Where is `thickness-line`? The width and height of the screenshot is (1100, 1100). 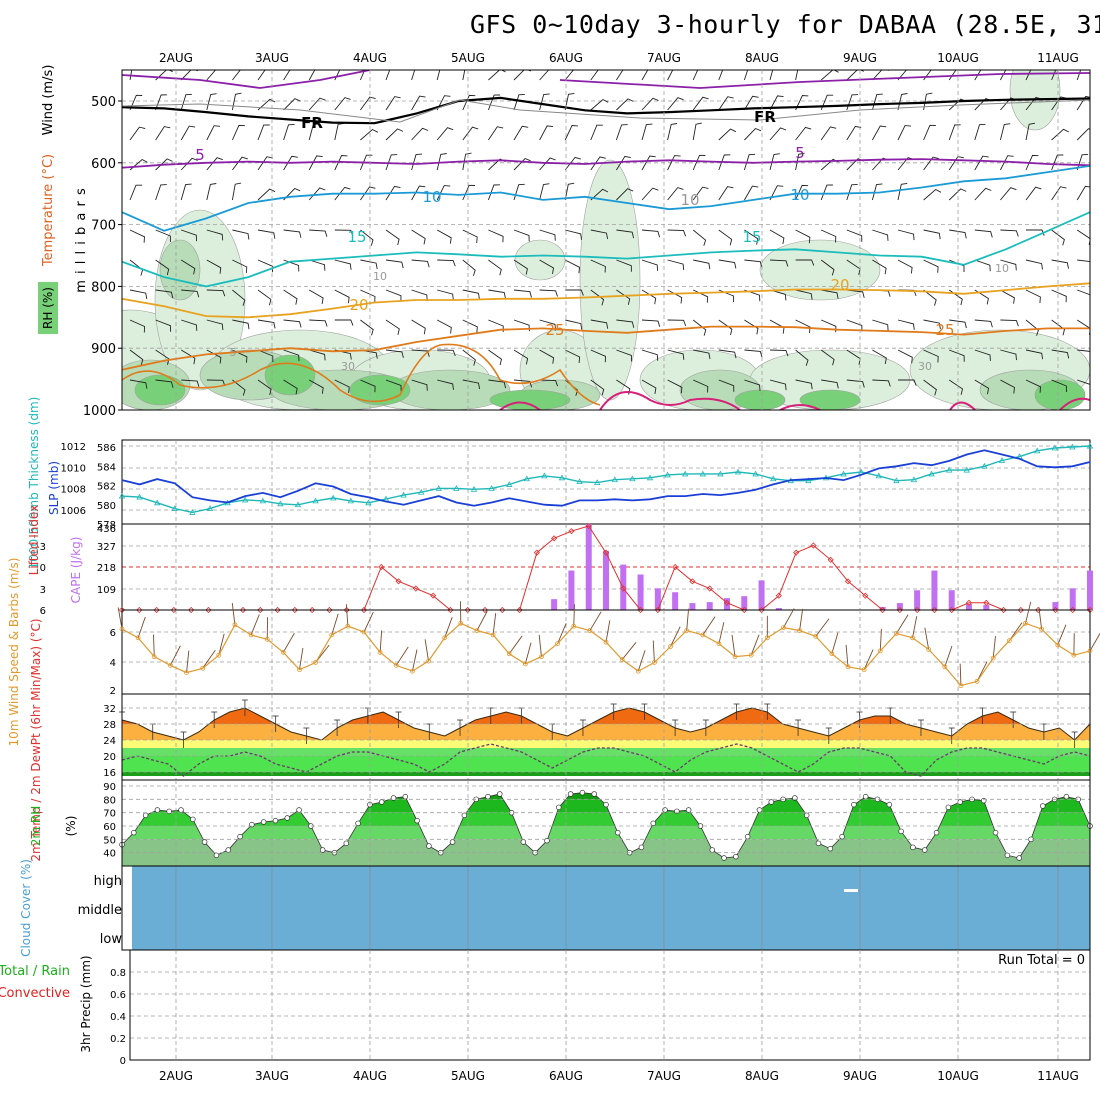
thickness-line is located at coordinates (606, 479).